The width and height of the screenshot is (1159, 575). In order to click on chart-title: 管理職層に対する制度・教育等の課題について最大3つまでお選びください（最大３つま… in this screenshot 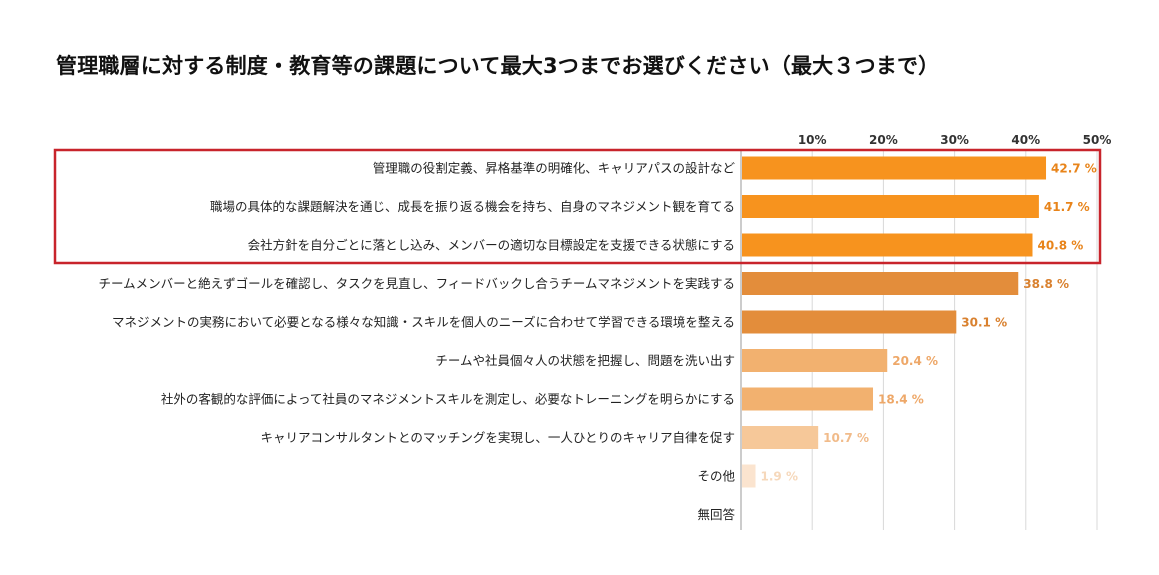, I will do `click(498, 66)`.